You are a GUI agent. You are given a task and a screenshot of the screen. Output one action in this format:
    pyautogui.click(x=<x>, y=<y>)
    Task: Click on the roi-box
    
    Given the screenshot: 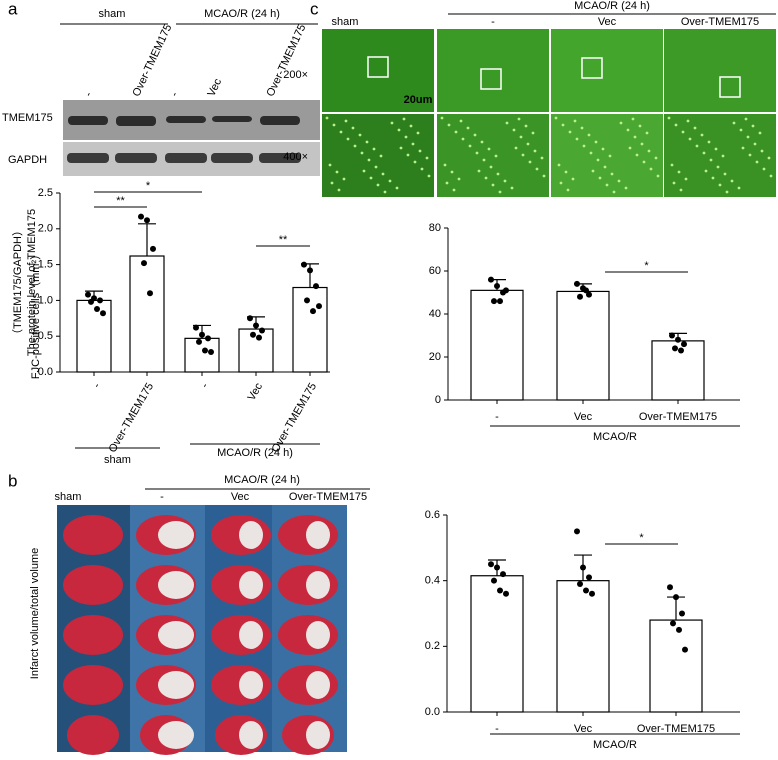 What is the action you would take?
    pyautogui.click(x=730, y=87)
    